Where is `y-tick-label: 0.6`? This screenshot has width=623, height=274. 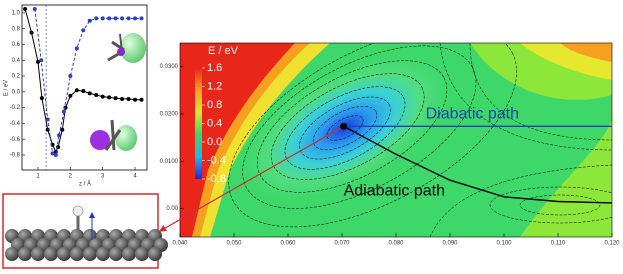
y-tick-label: 0.6 is located at coordinates (16, 45).